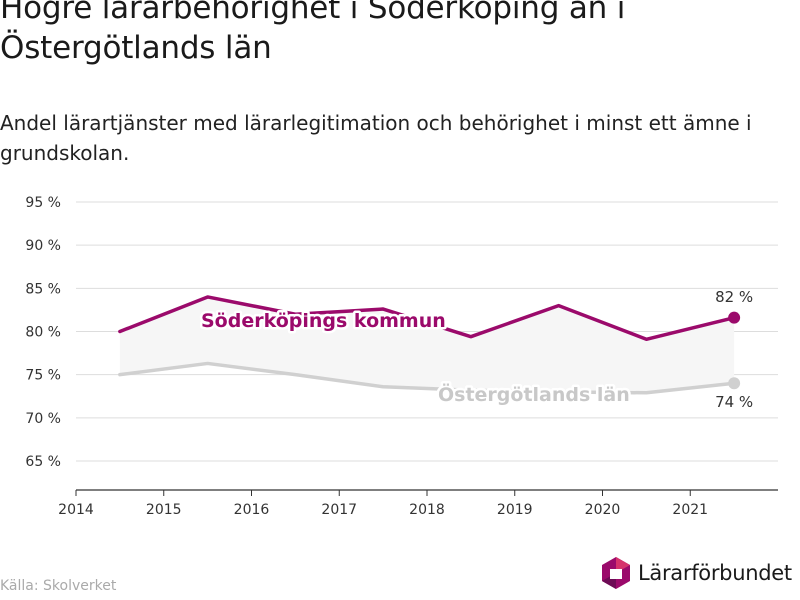 The width and height of the screenshot is (800, 600). Describe the element at coordinates (427, 510) in the screenshot. I see `x-tick-label: 2018` at that location.